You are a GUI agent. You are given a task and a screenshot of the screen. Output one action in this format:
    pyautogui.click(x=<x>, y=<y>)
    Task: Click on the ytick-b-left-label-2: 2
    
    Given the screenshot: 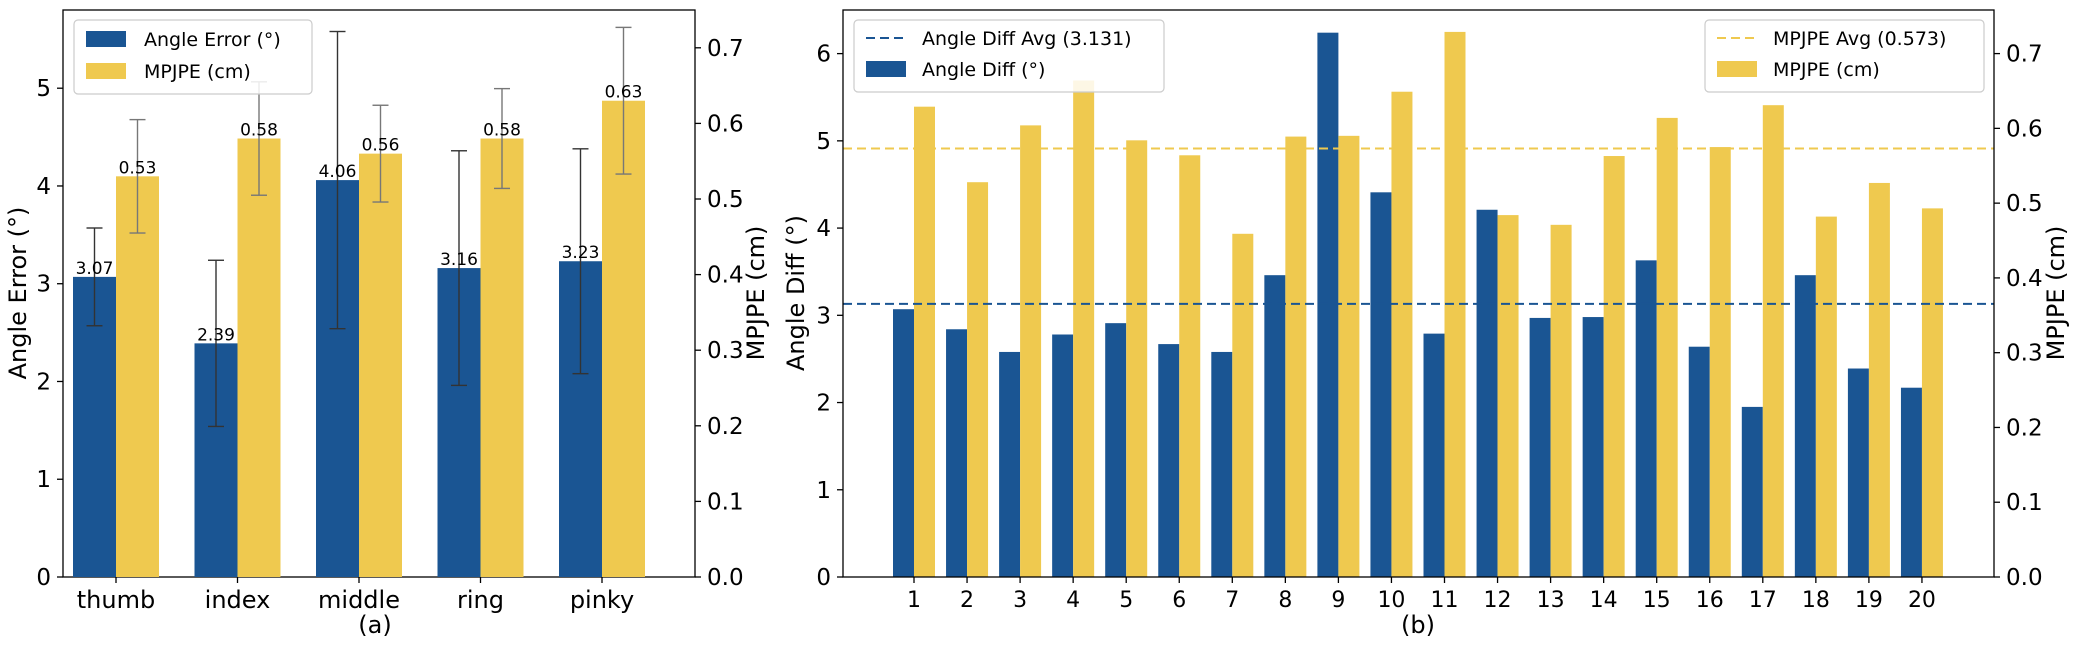 What is the action you would take?
    pyautogui.click(x=823, y=404)
    